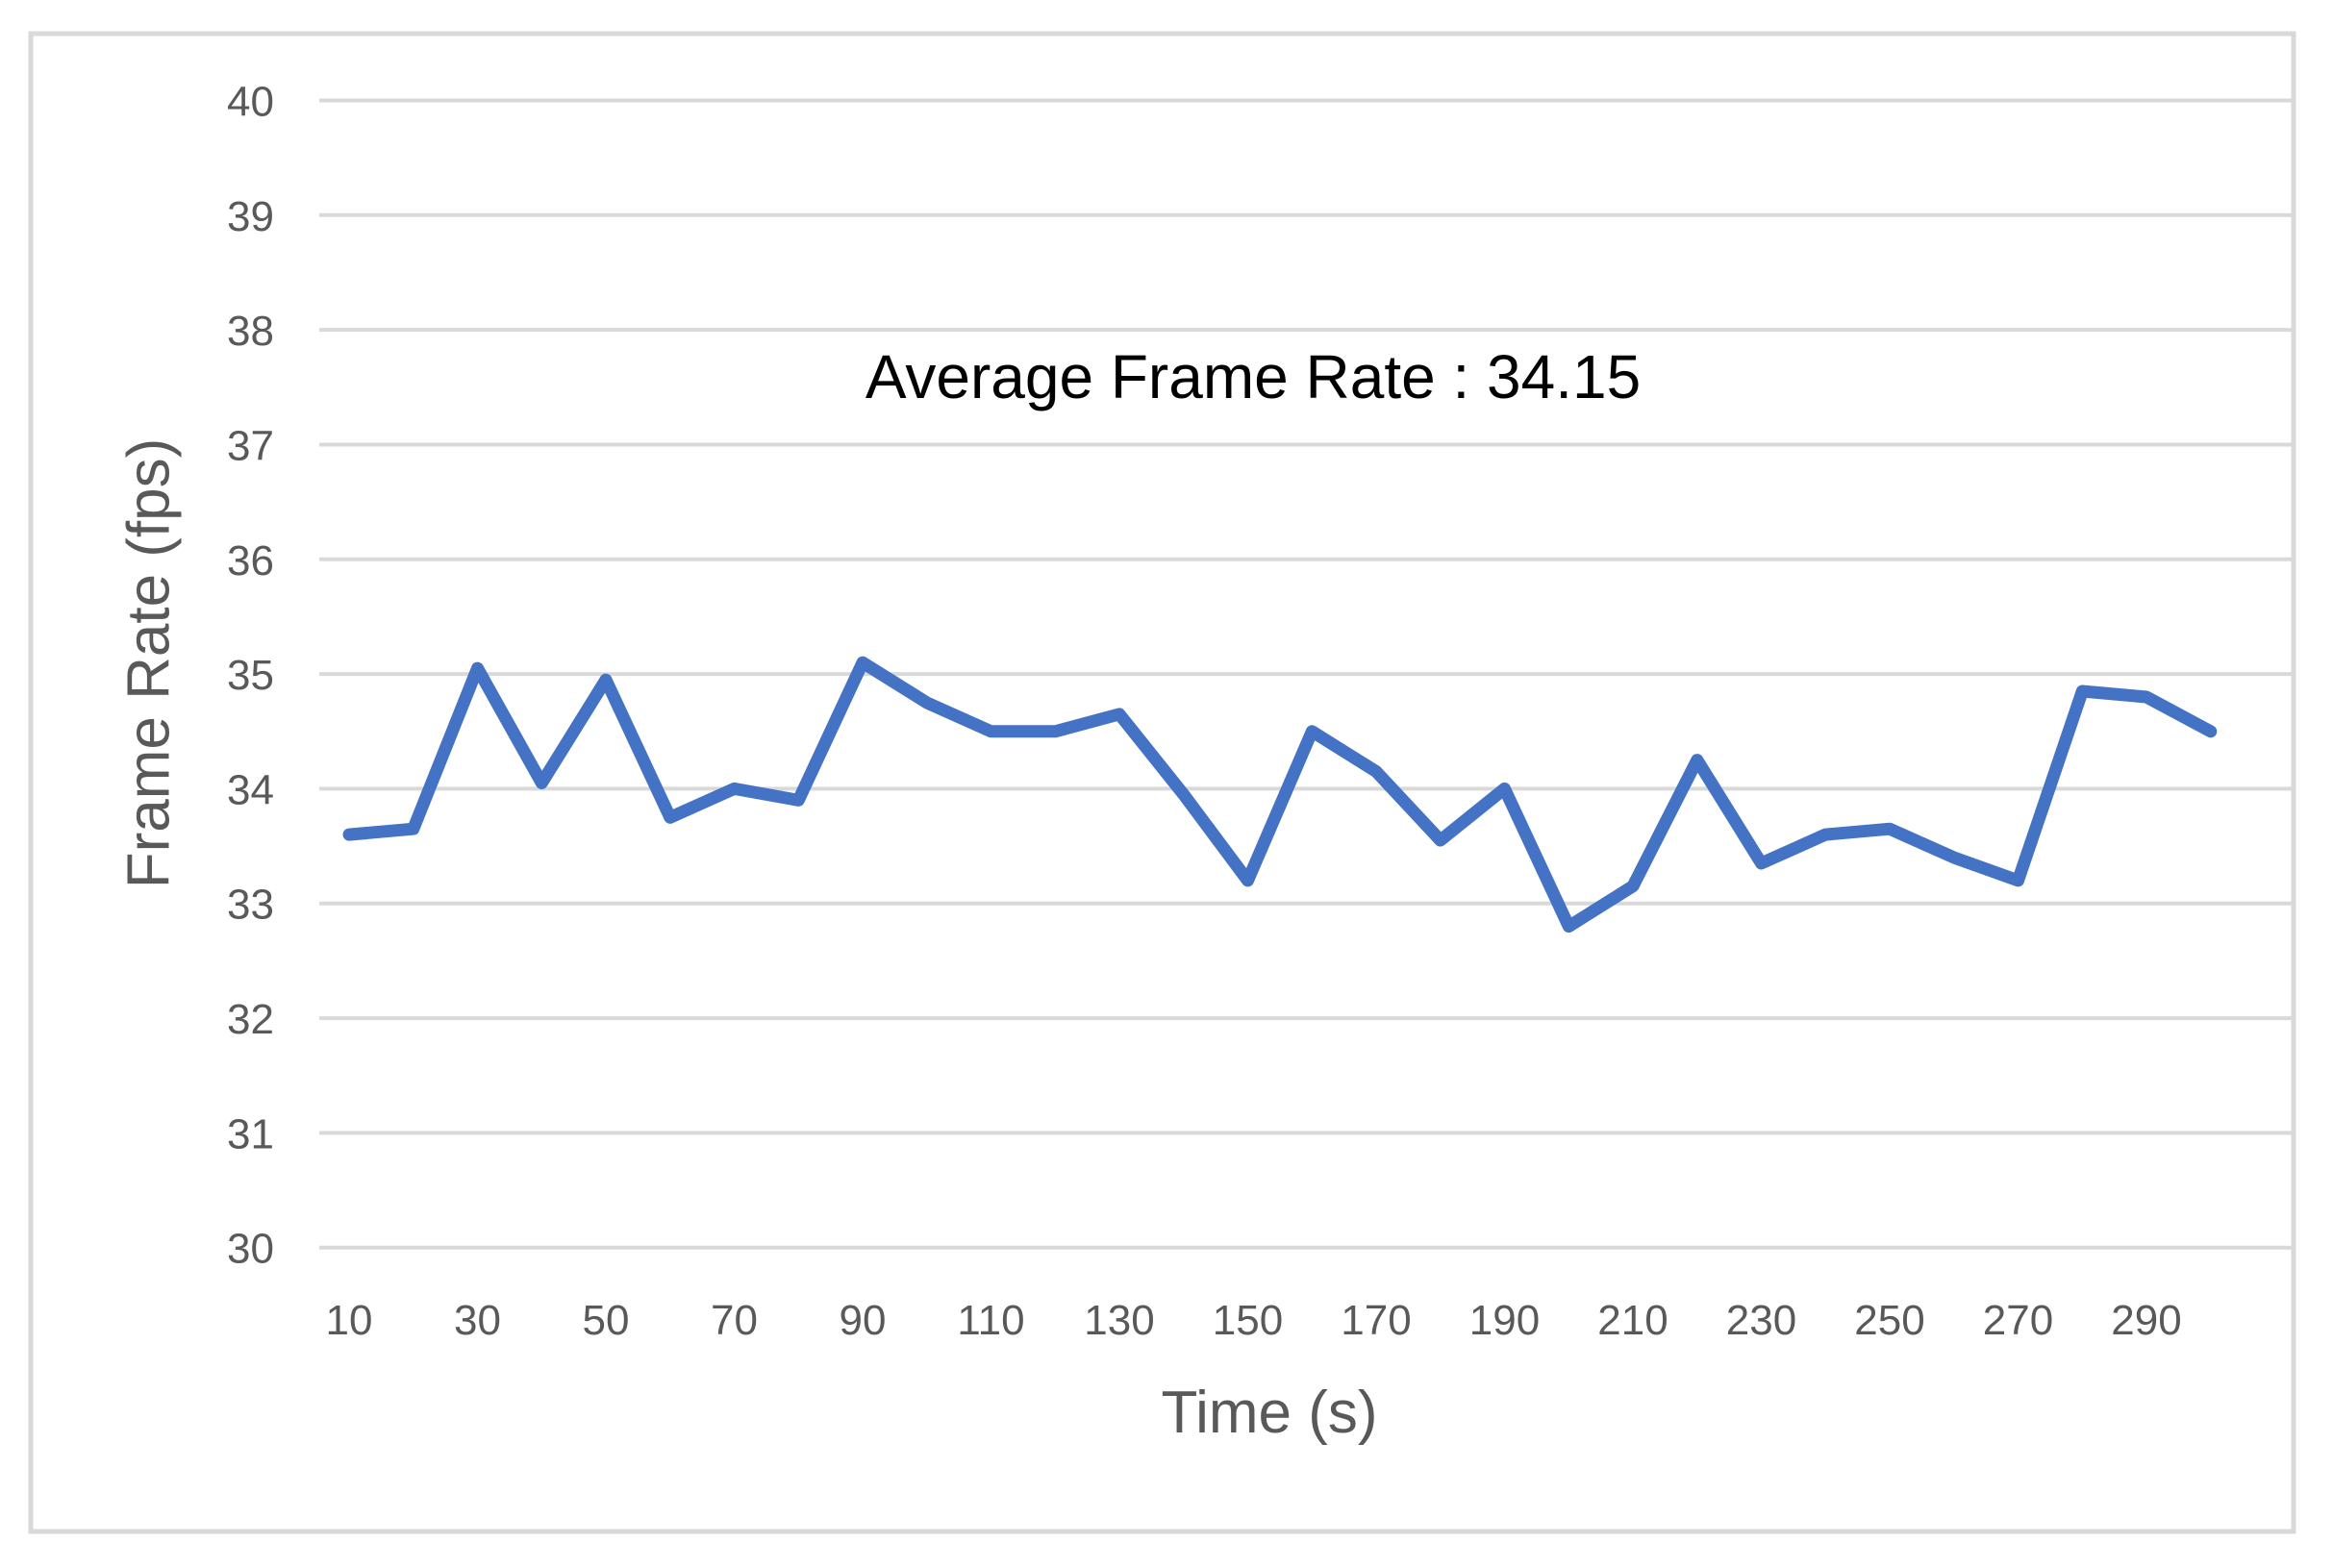  I want to click on frame-rate-series-line, so click(1280, 794).